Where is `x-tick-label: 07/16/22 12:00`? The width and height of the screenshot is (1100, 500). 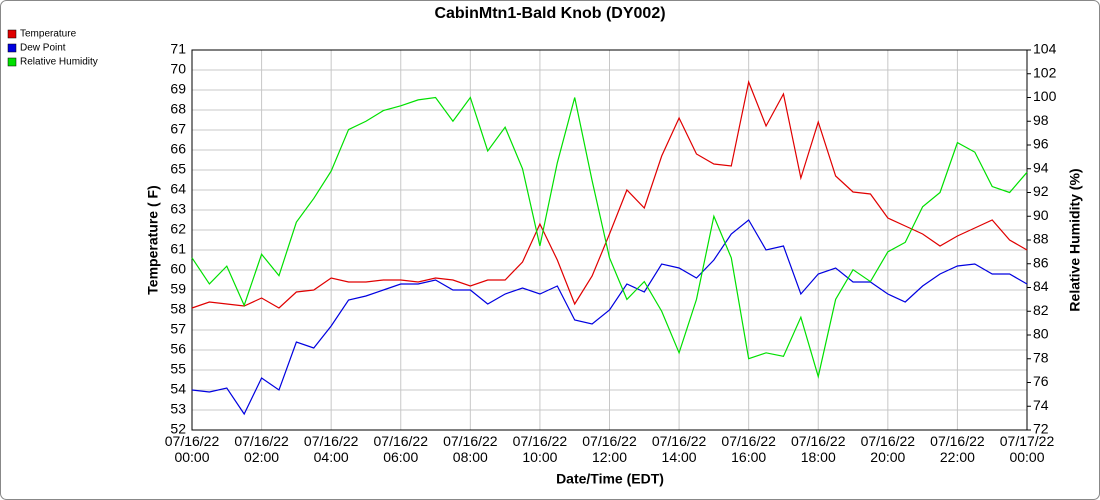 x-tick-label: 07/16/22 12:00 is located at coordinates (609, 449).